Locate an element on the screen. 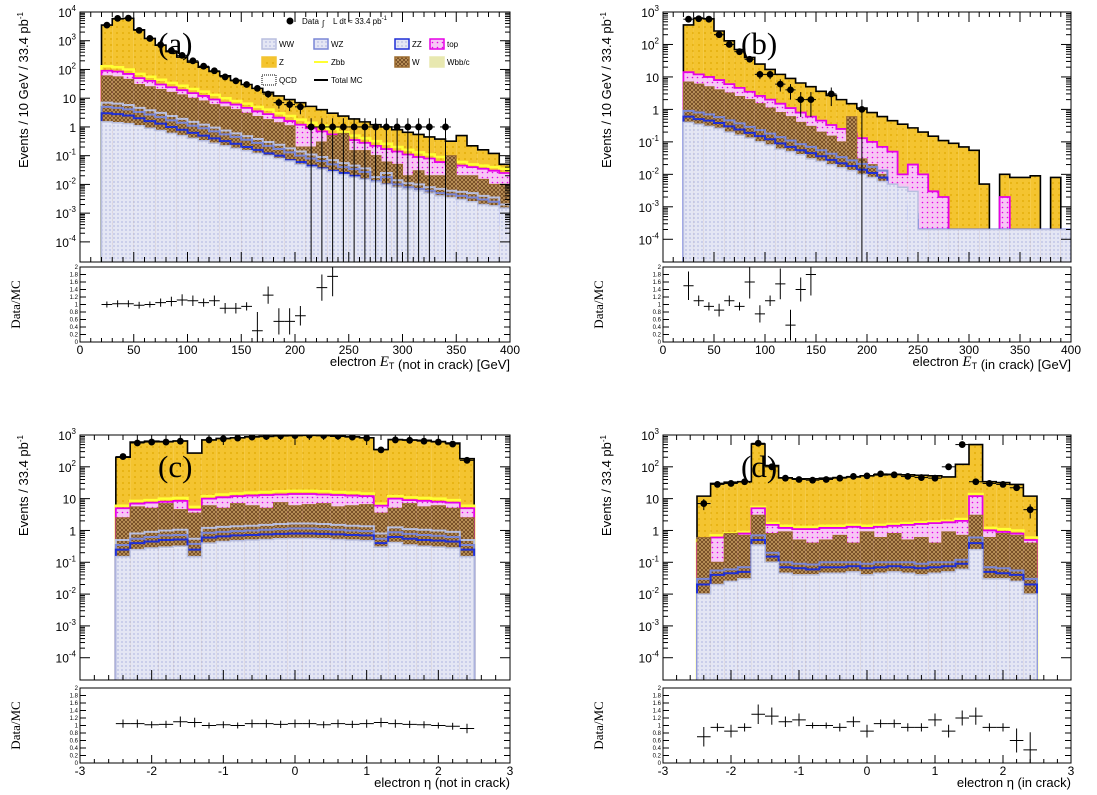 The height and width of the screenshot is (795, 1097). x-tick-label: 50 is located at coordinates (714, 350).